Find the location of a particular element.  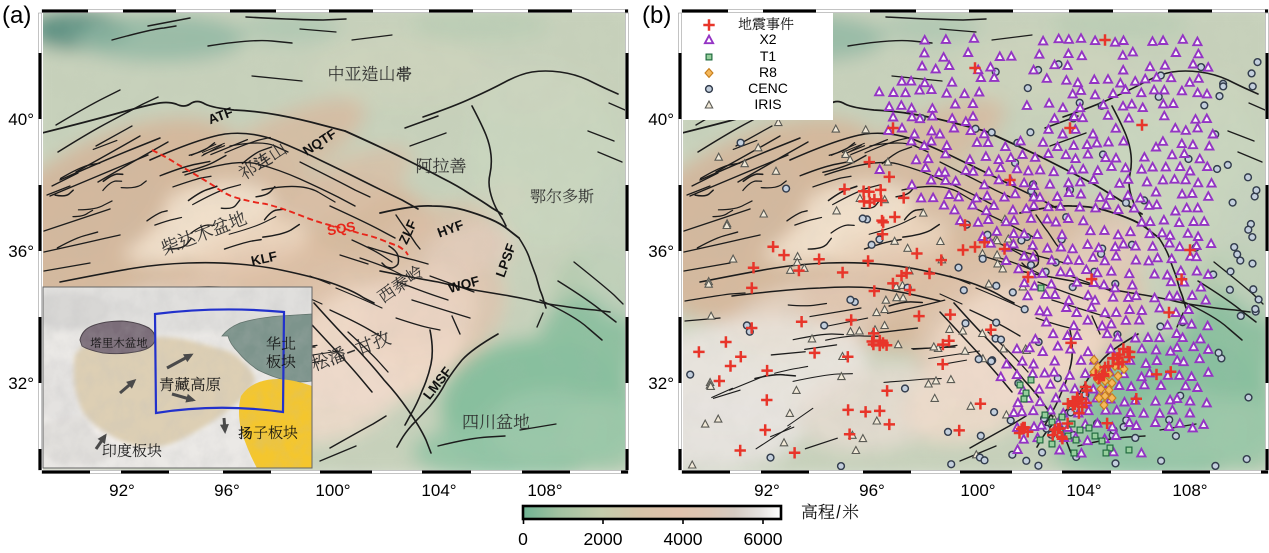

svg-text: CENC is located at coordinates (768, 88).